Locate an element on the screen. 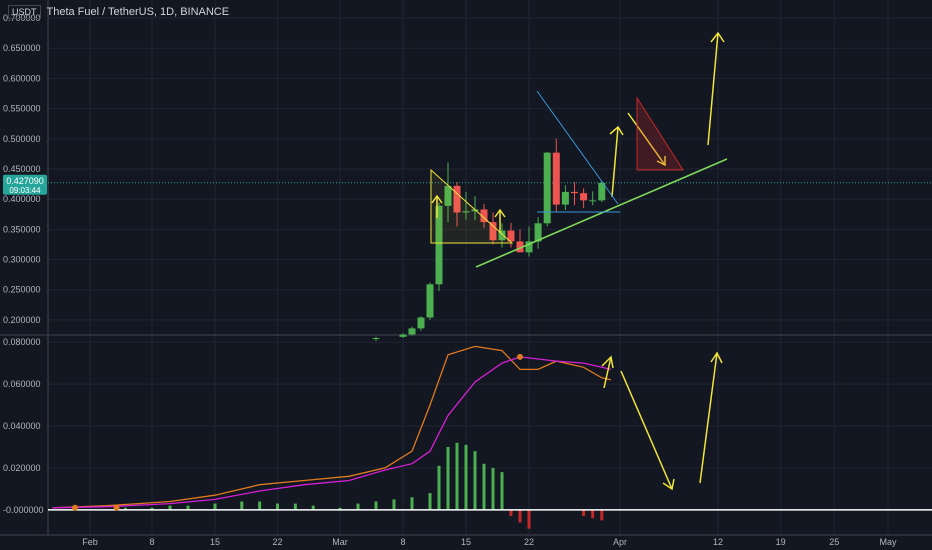 The width and height of the screenshot is (932, 550). x-tick-label: Apr is located at coordinates (620, 542).